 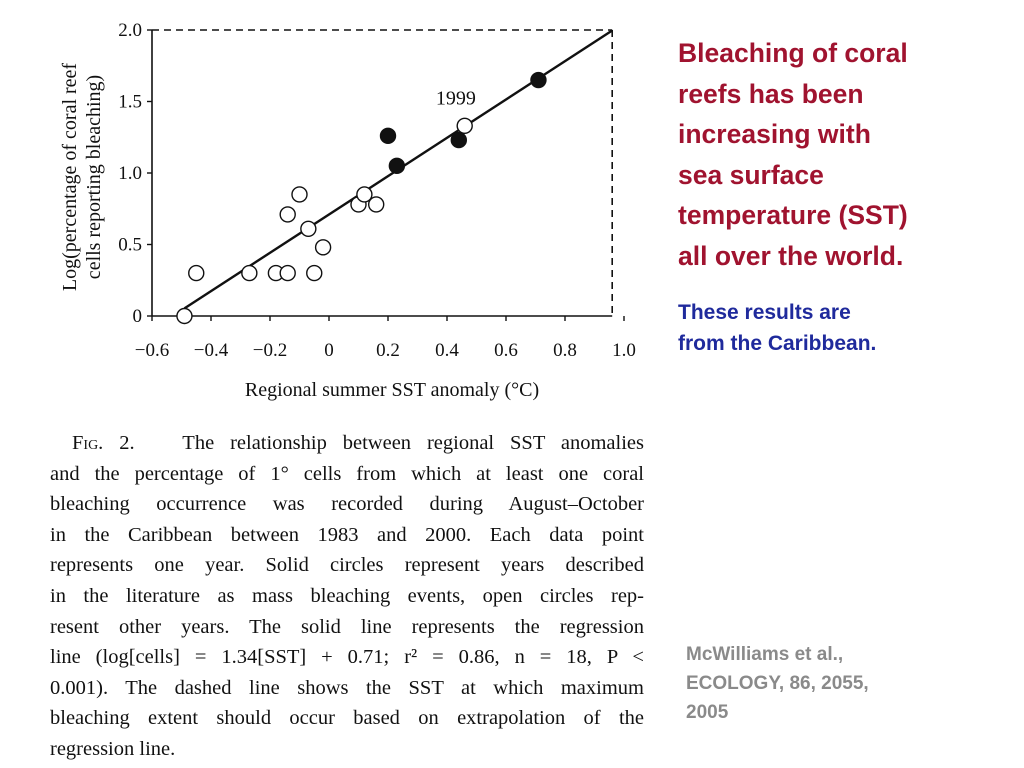 What do you see at coordinates (777, 343) in the screenshot?
I see `subline-line: from the Caribbean.` at bounding box center [777, 343].